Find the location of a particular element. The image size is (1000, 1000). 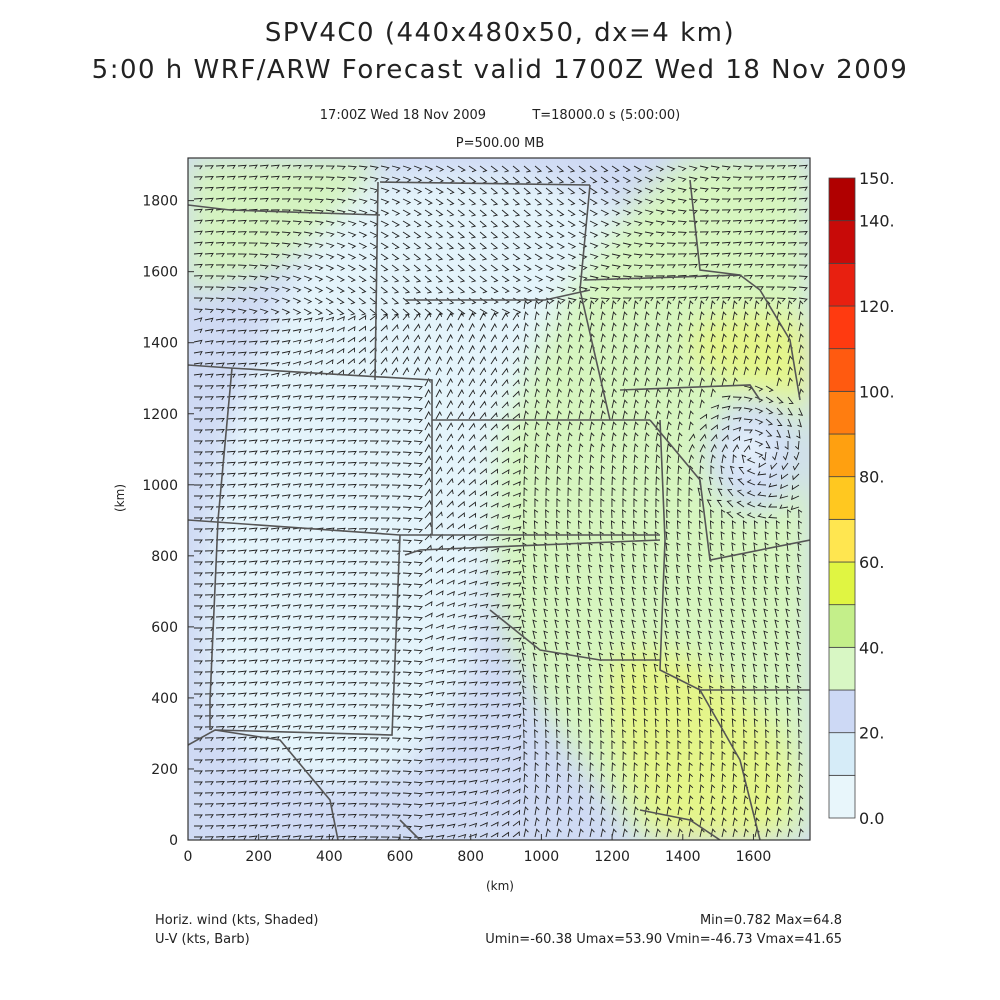

y-tick-label: 0 is located at coordinates (173, 841).